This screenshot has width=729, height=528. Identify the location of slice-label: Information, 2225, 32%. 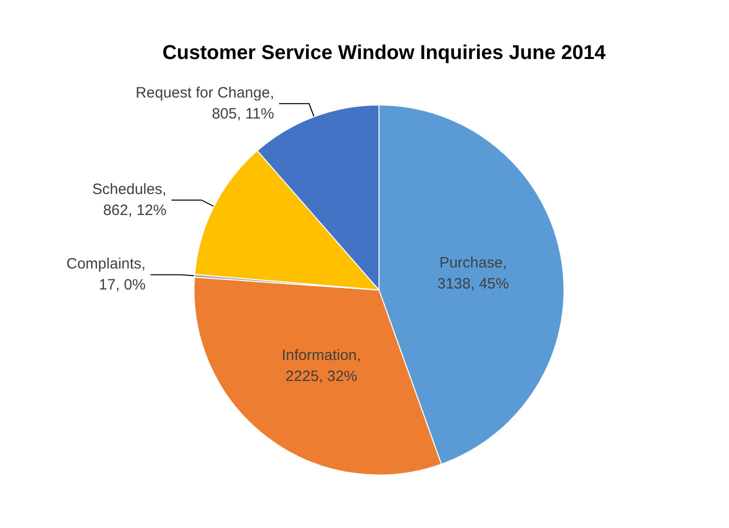
(321, 366).